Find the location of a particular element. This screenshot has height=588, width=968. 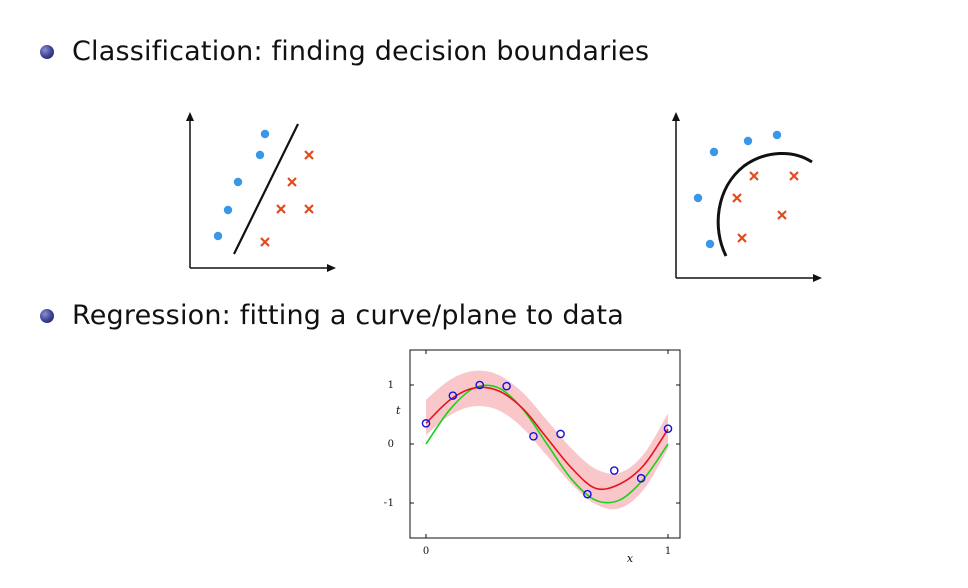

band-area is located at coordinates (547, 440).